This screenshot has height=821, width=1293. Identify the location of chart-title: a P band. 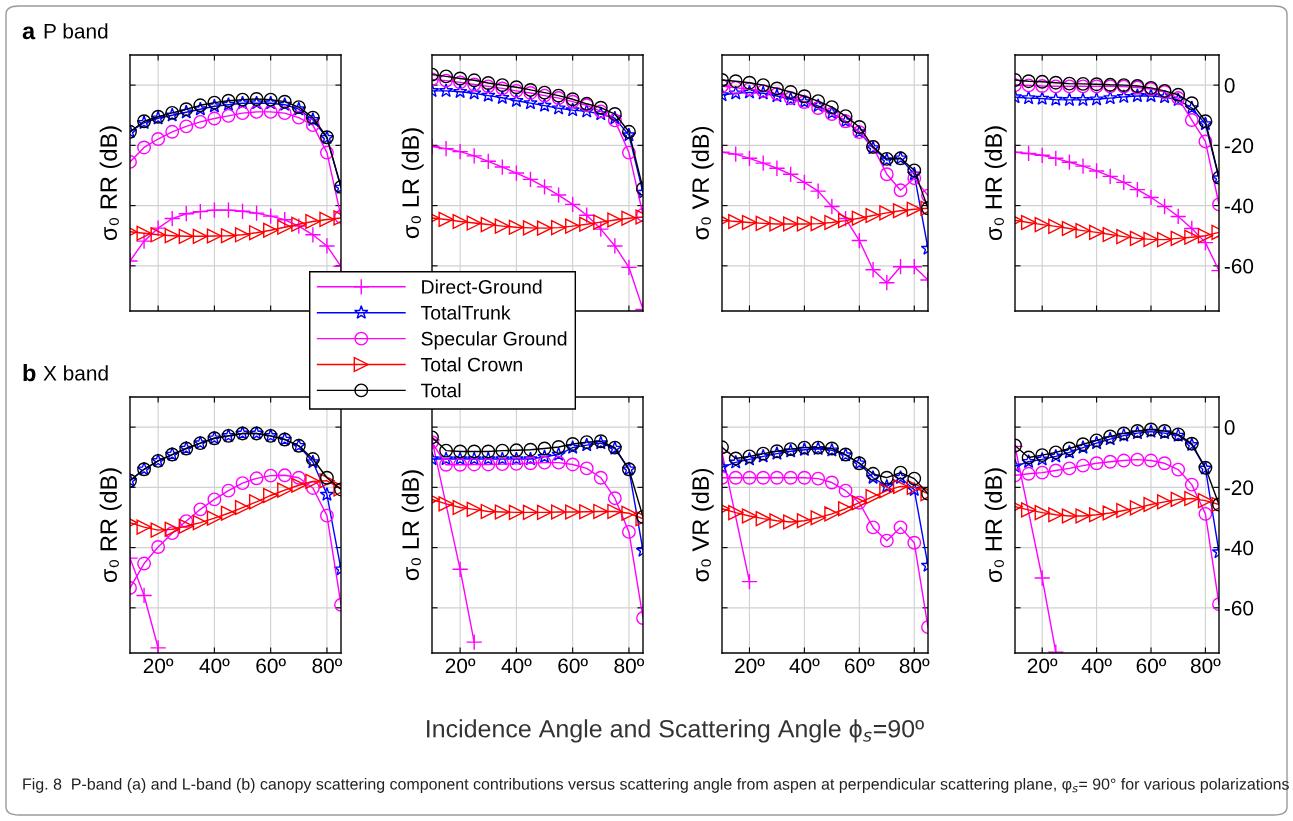
(65, 31).